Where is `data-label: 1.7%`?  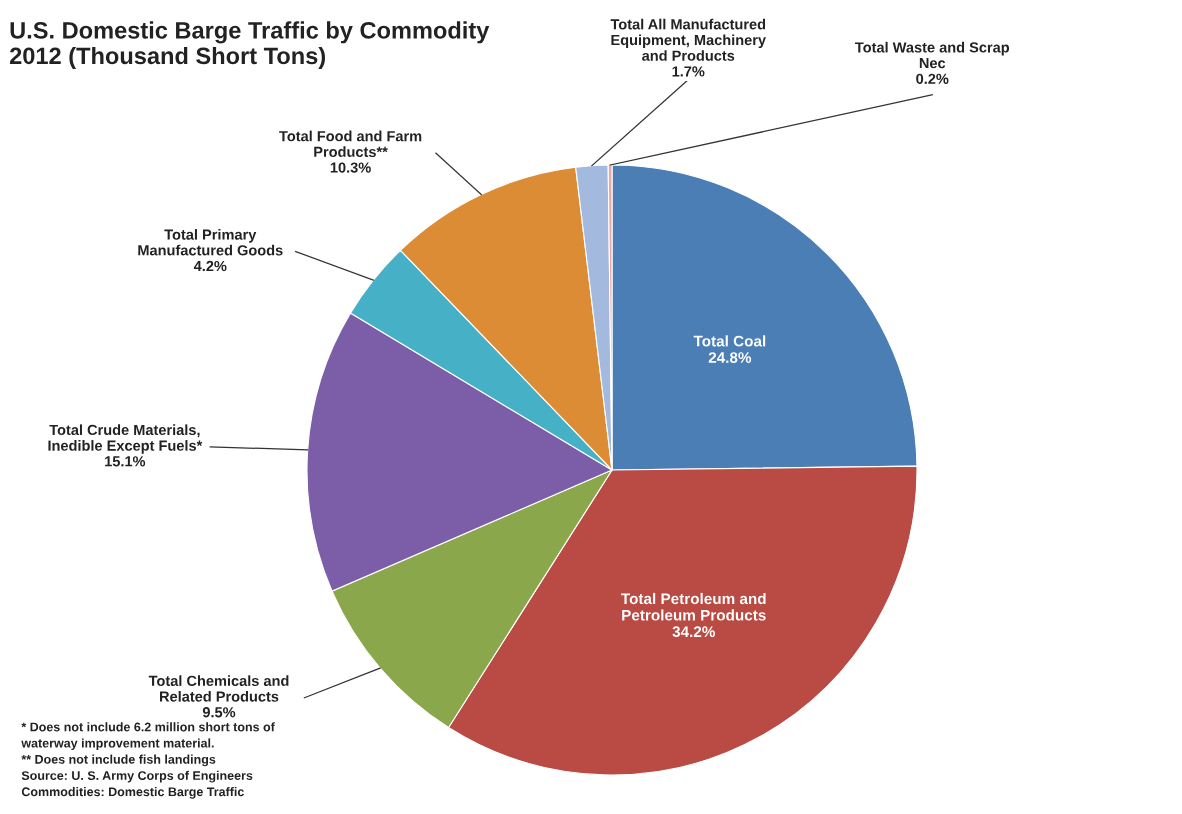
data-label: 1.7% is located at coordinates (688, 71).